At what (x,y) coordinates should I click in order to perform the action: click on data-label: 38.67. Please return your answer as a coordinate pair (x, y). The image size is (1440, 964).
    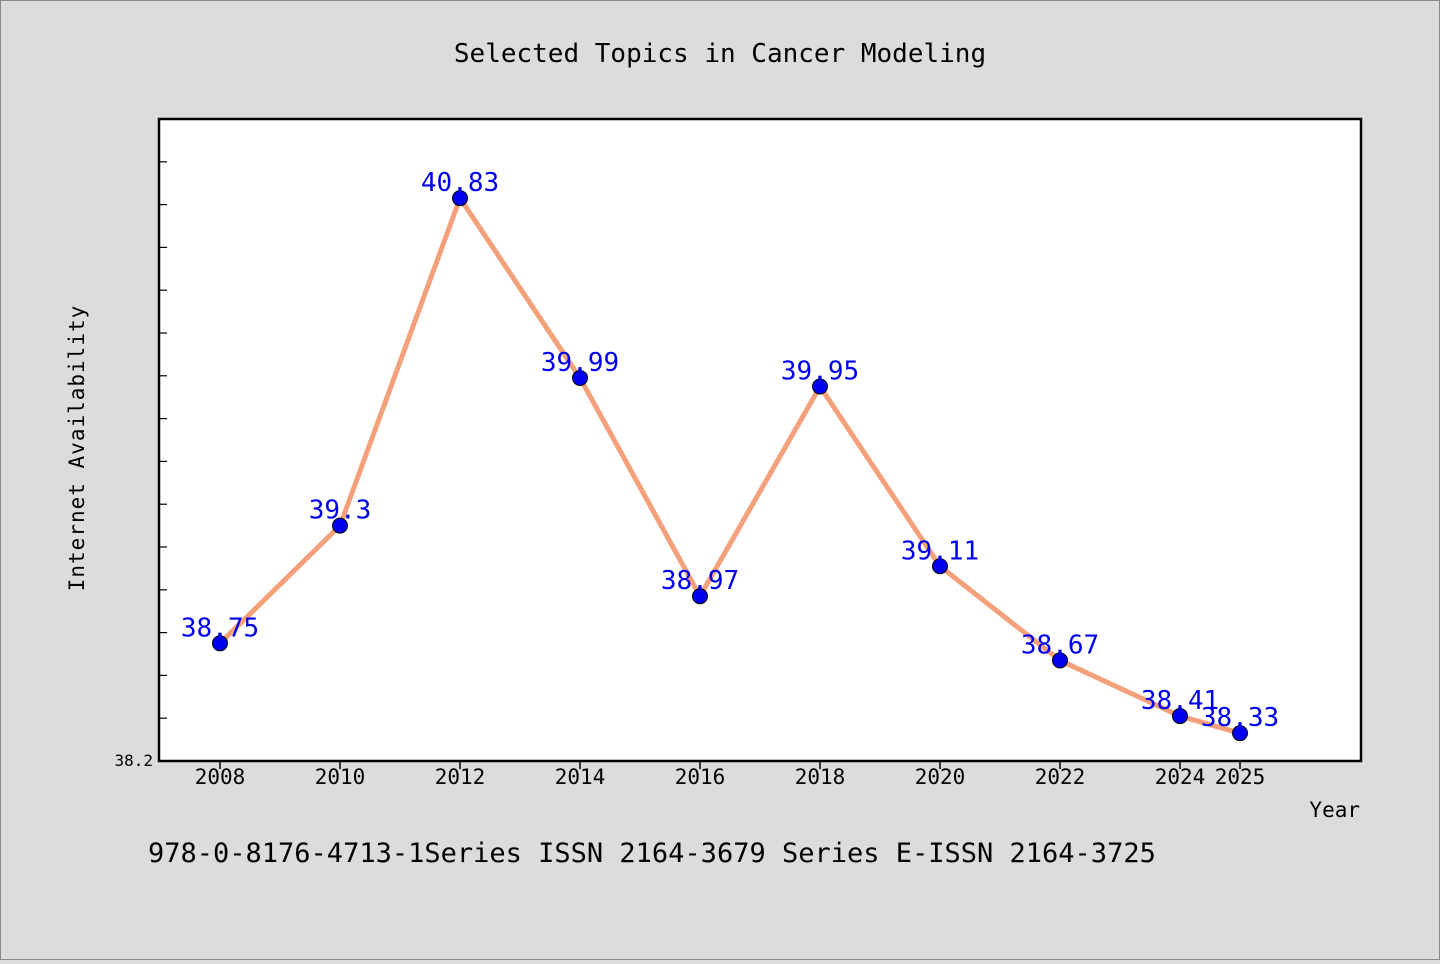
    Looking at the image, I should click on (1060, 645).